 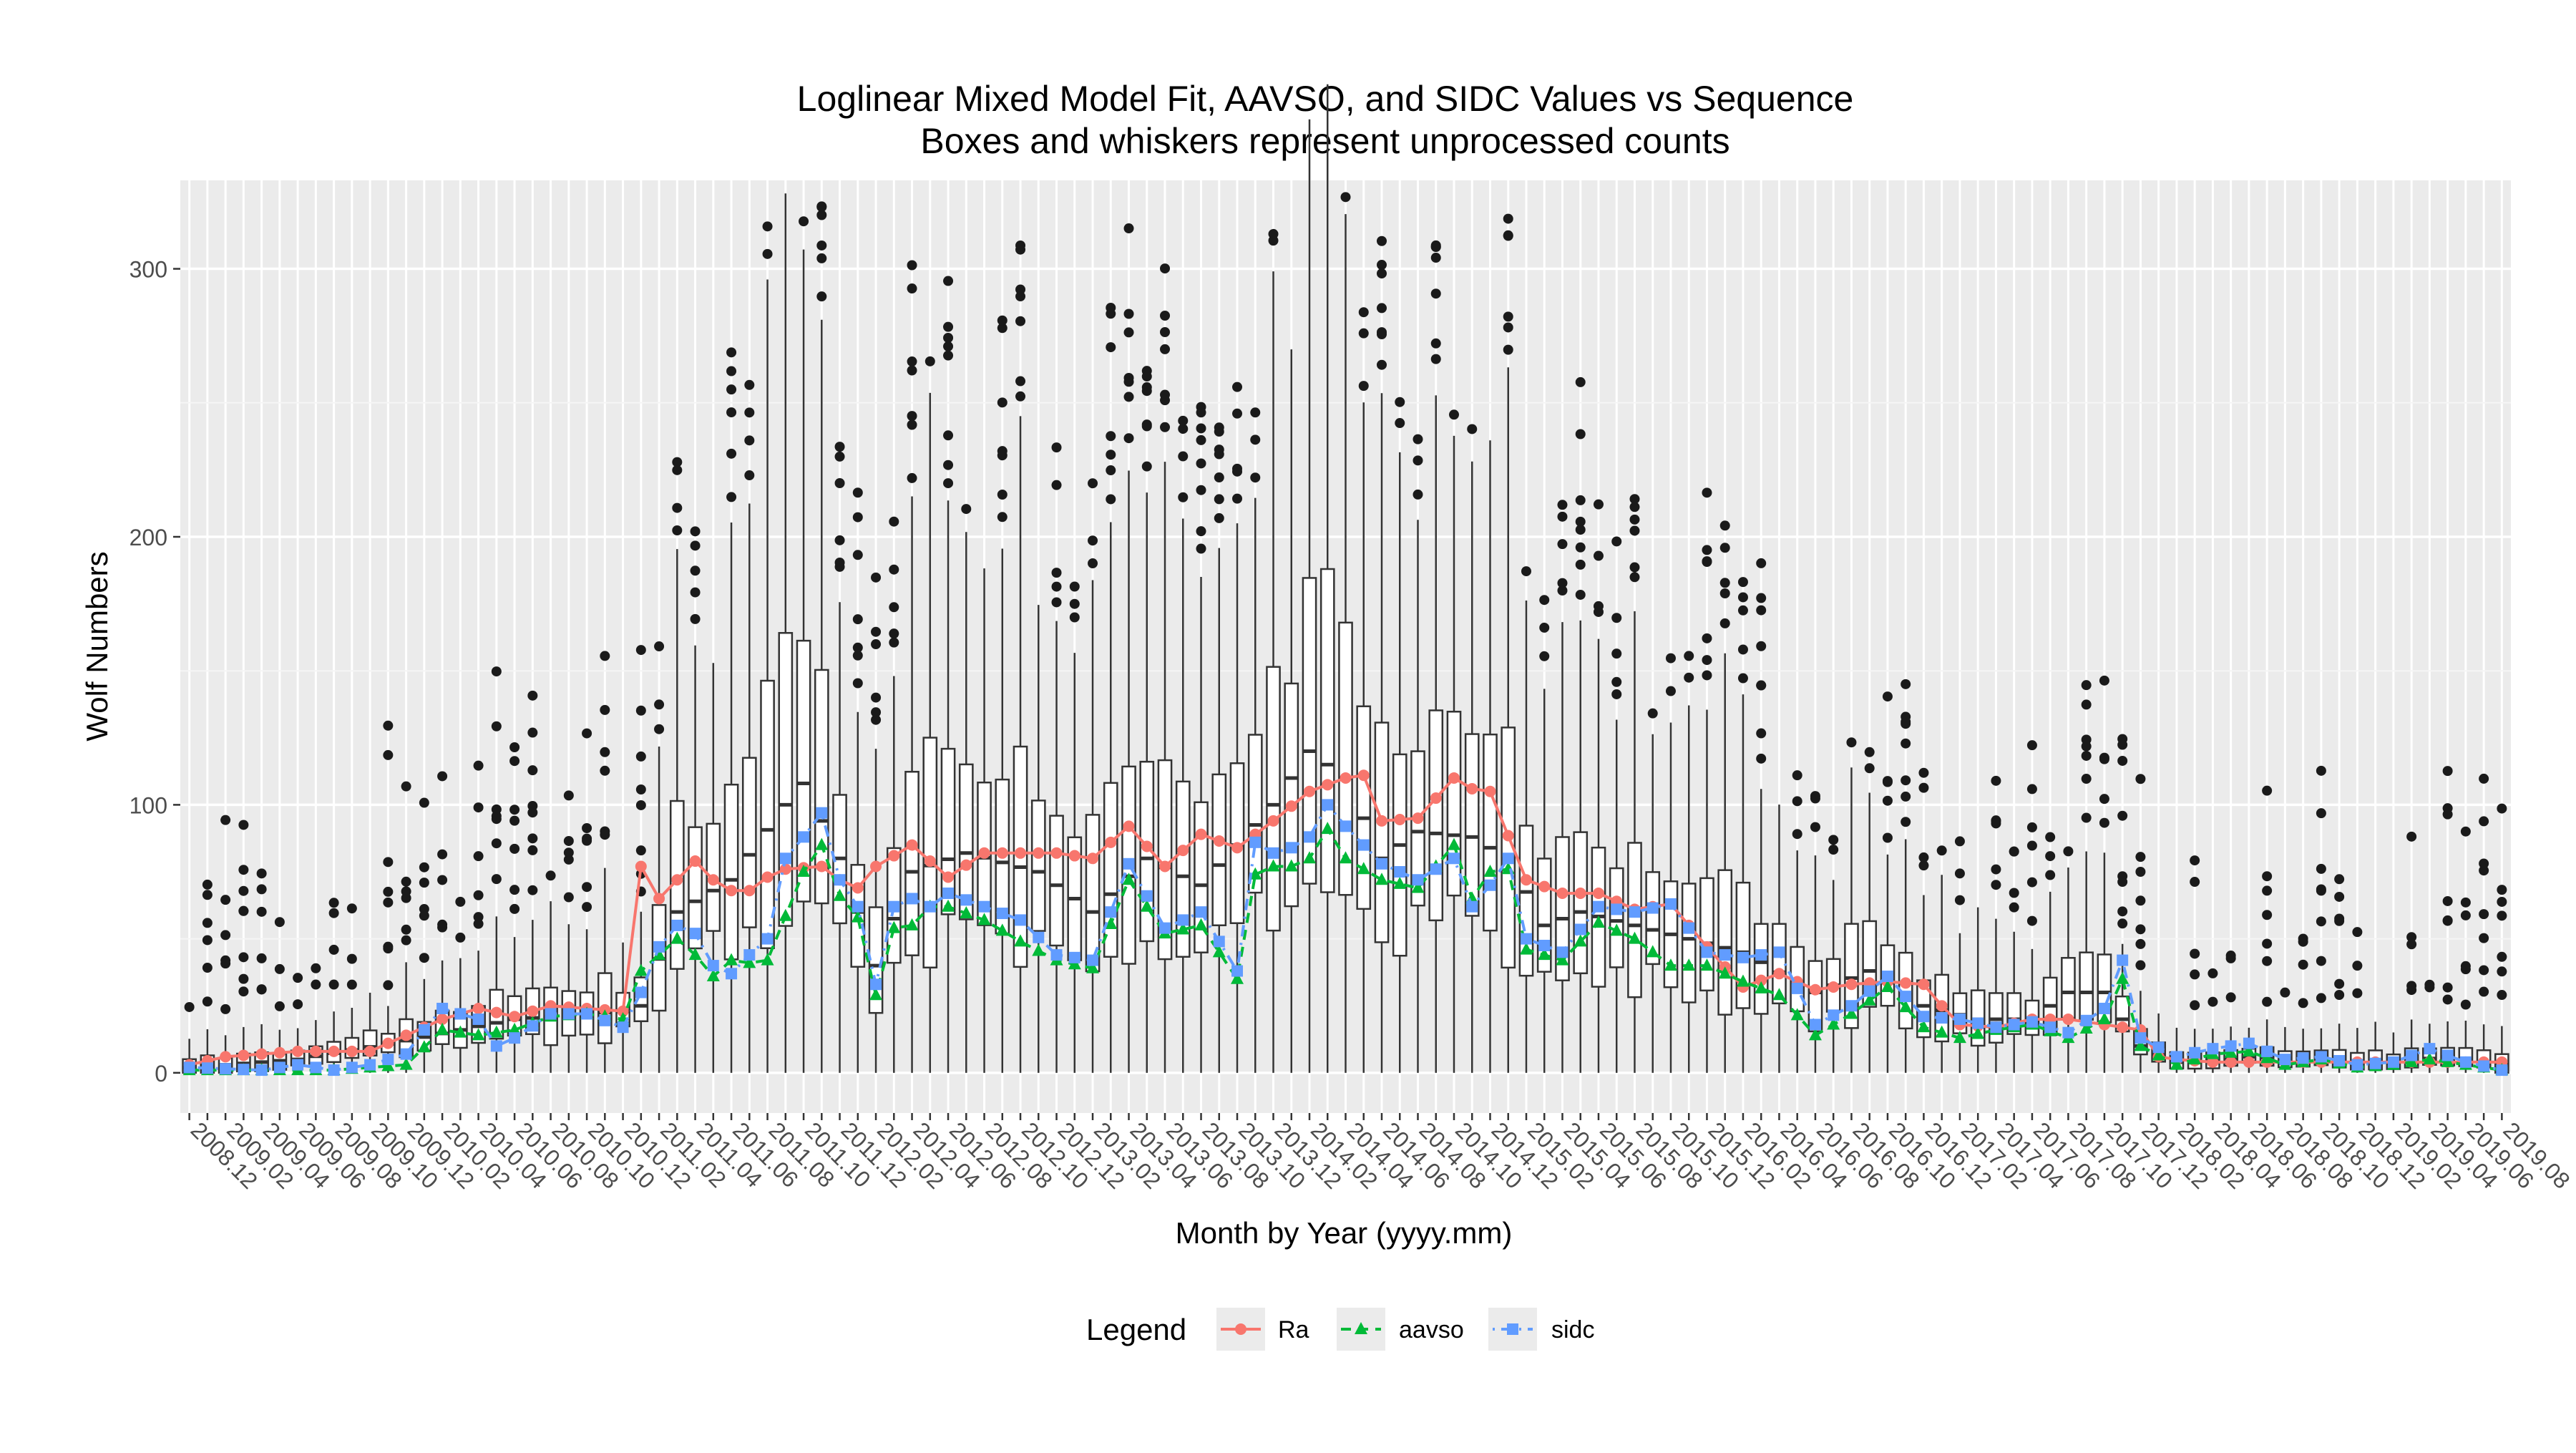 What do you see at coordinates (97, 646) in the screenshot?
I see `y-axis-label: Wolf Numbers` at bounding box center [97, 646].